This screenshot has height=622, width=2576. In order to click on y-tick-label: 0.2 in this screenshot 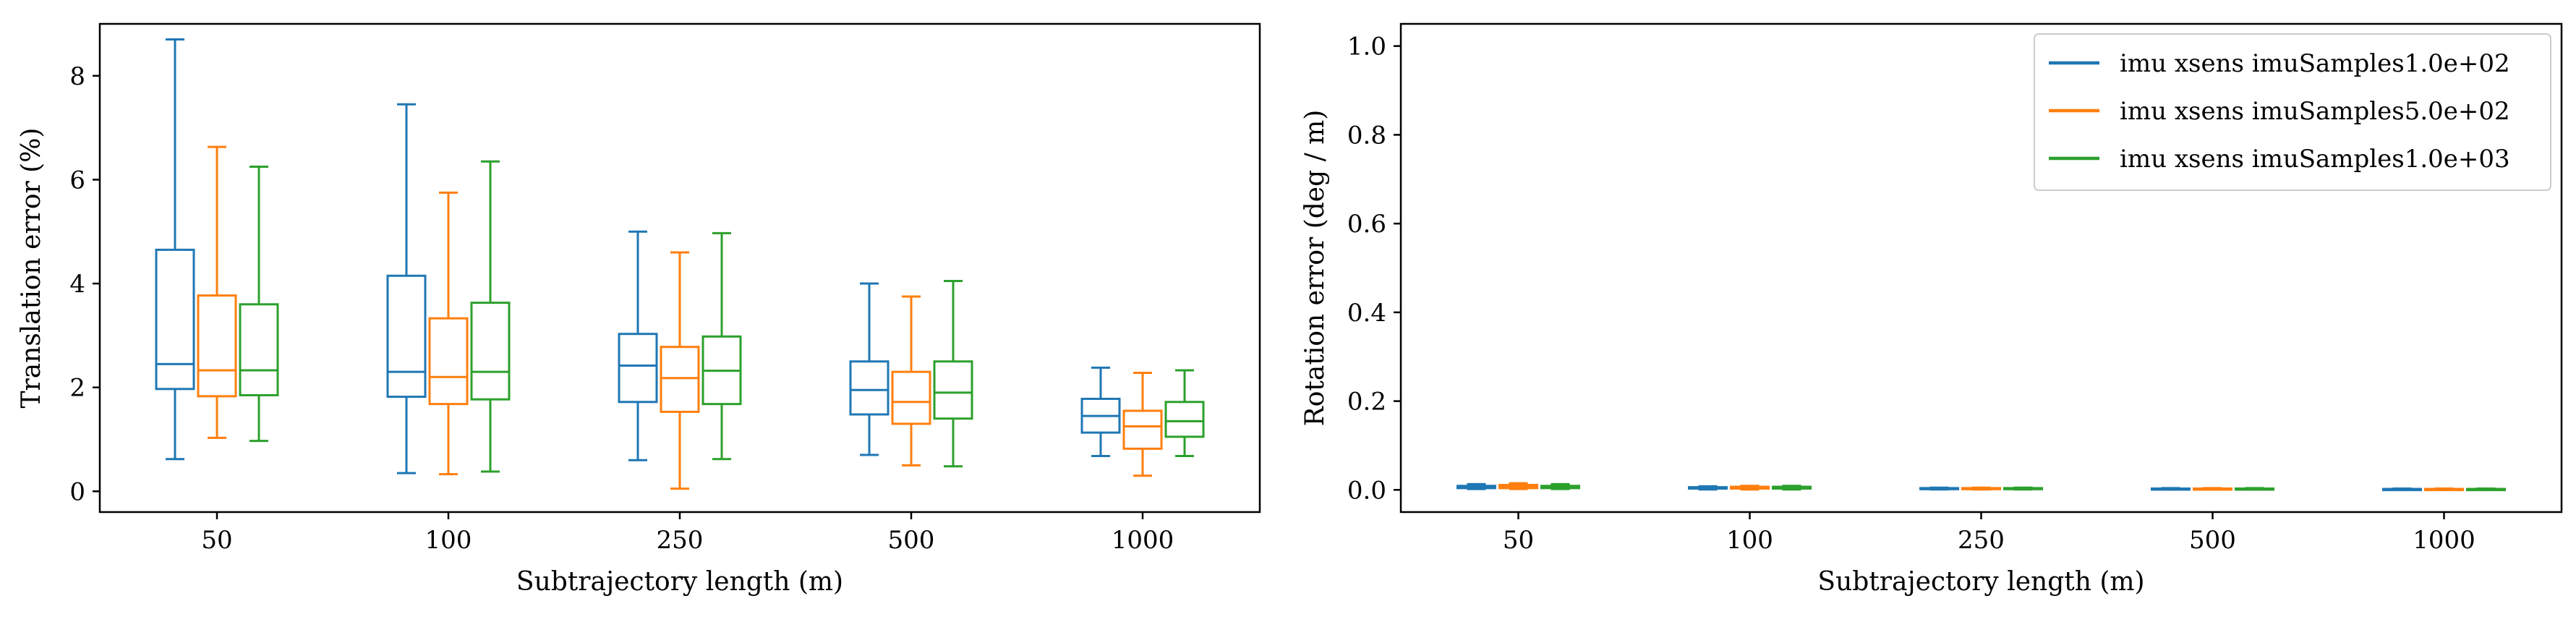, I will do `click(1367, 402)`.